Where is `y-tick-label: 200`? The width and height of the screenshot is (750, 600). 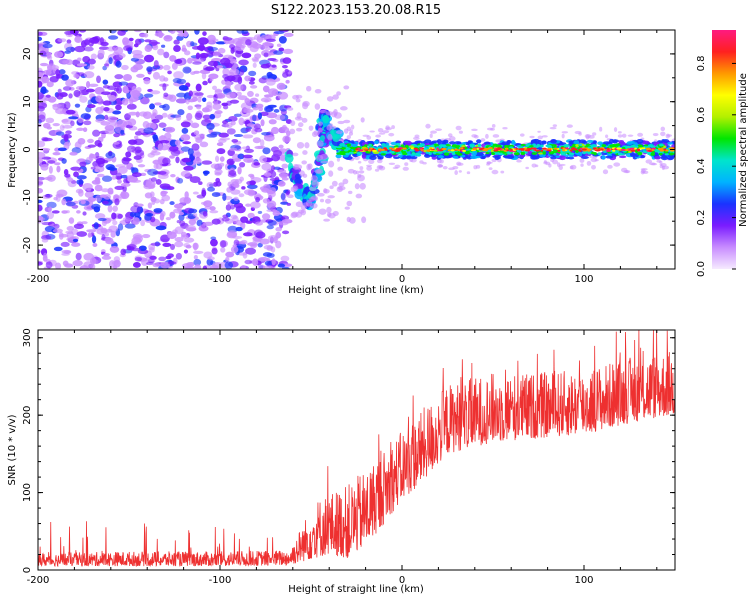
y-tick-label: 200 is located at coordinates (27, 415).